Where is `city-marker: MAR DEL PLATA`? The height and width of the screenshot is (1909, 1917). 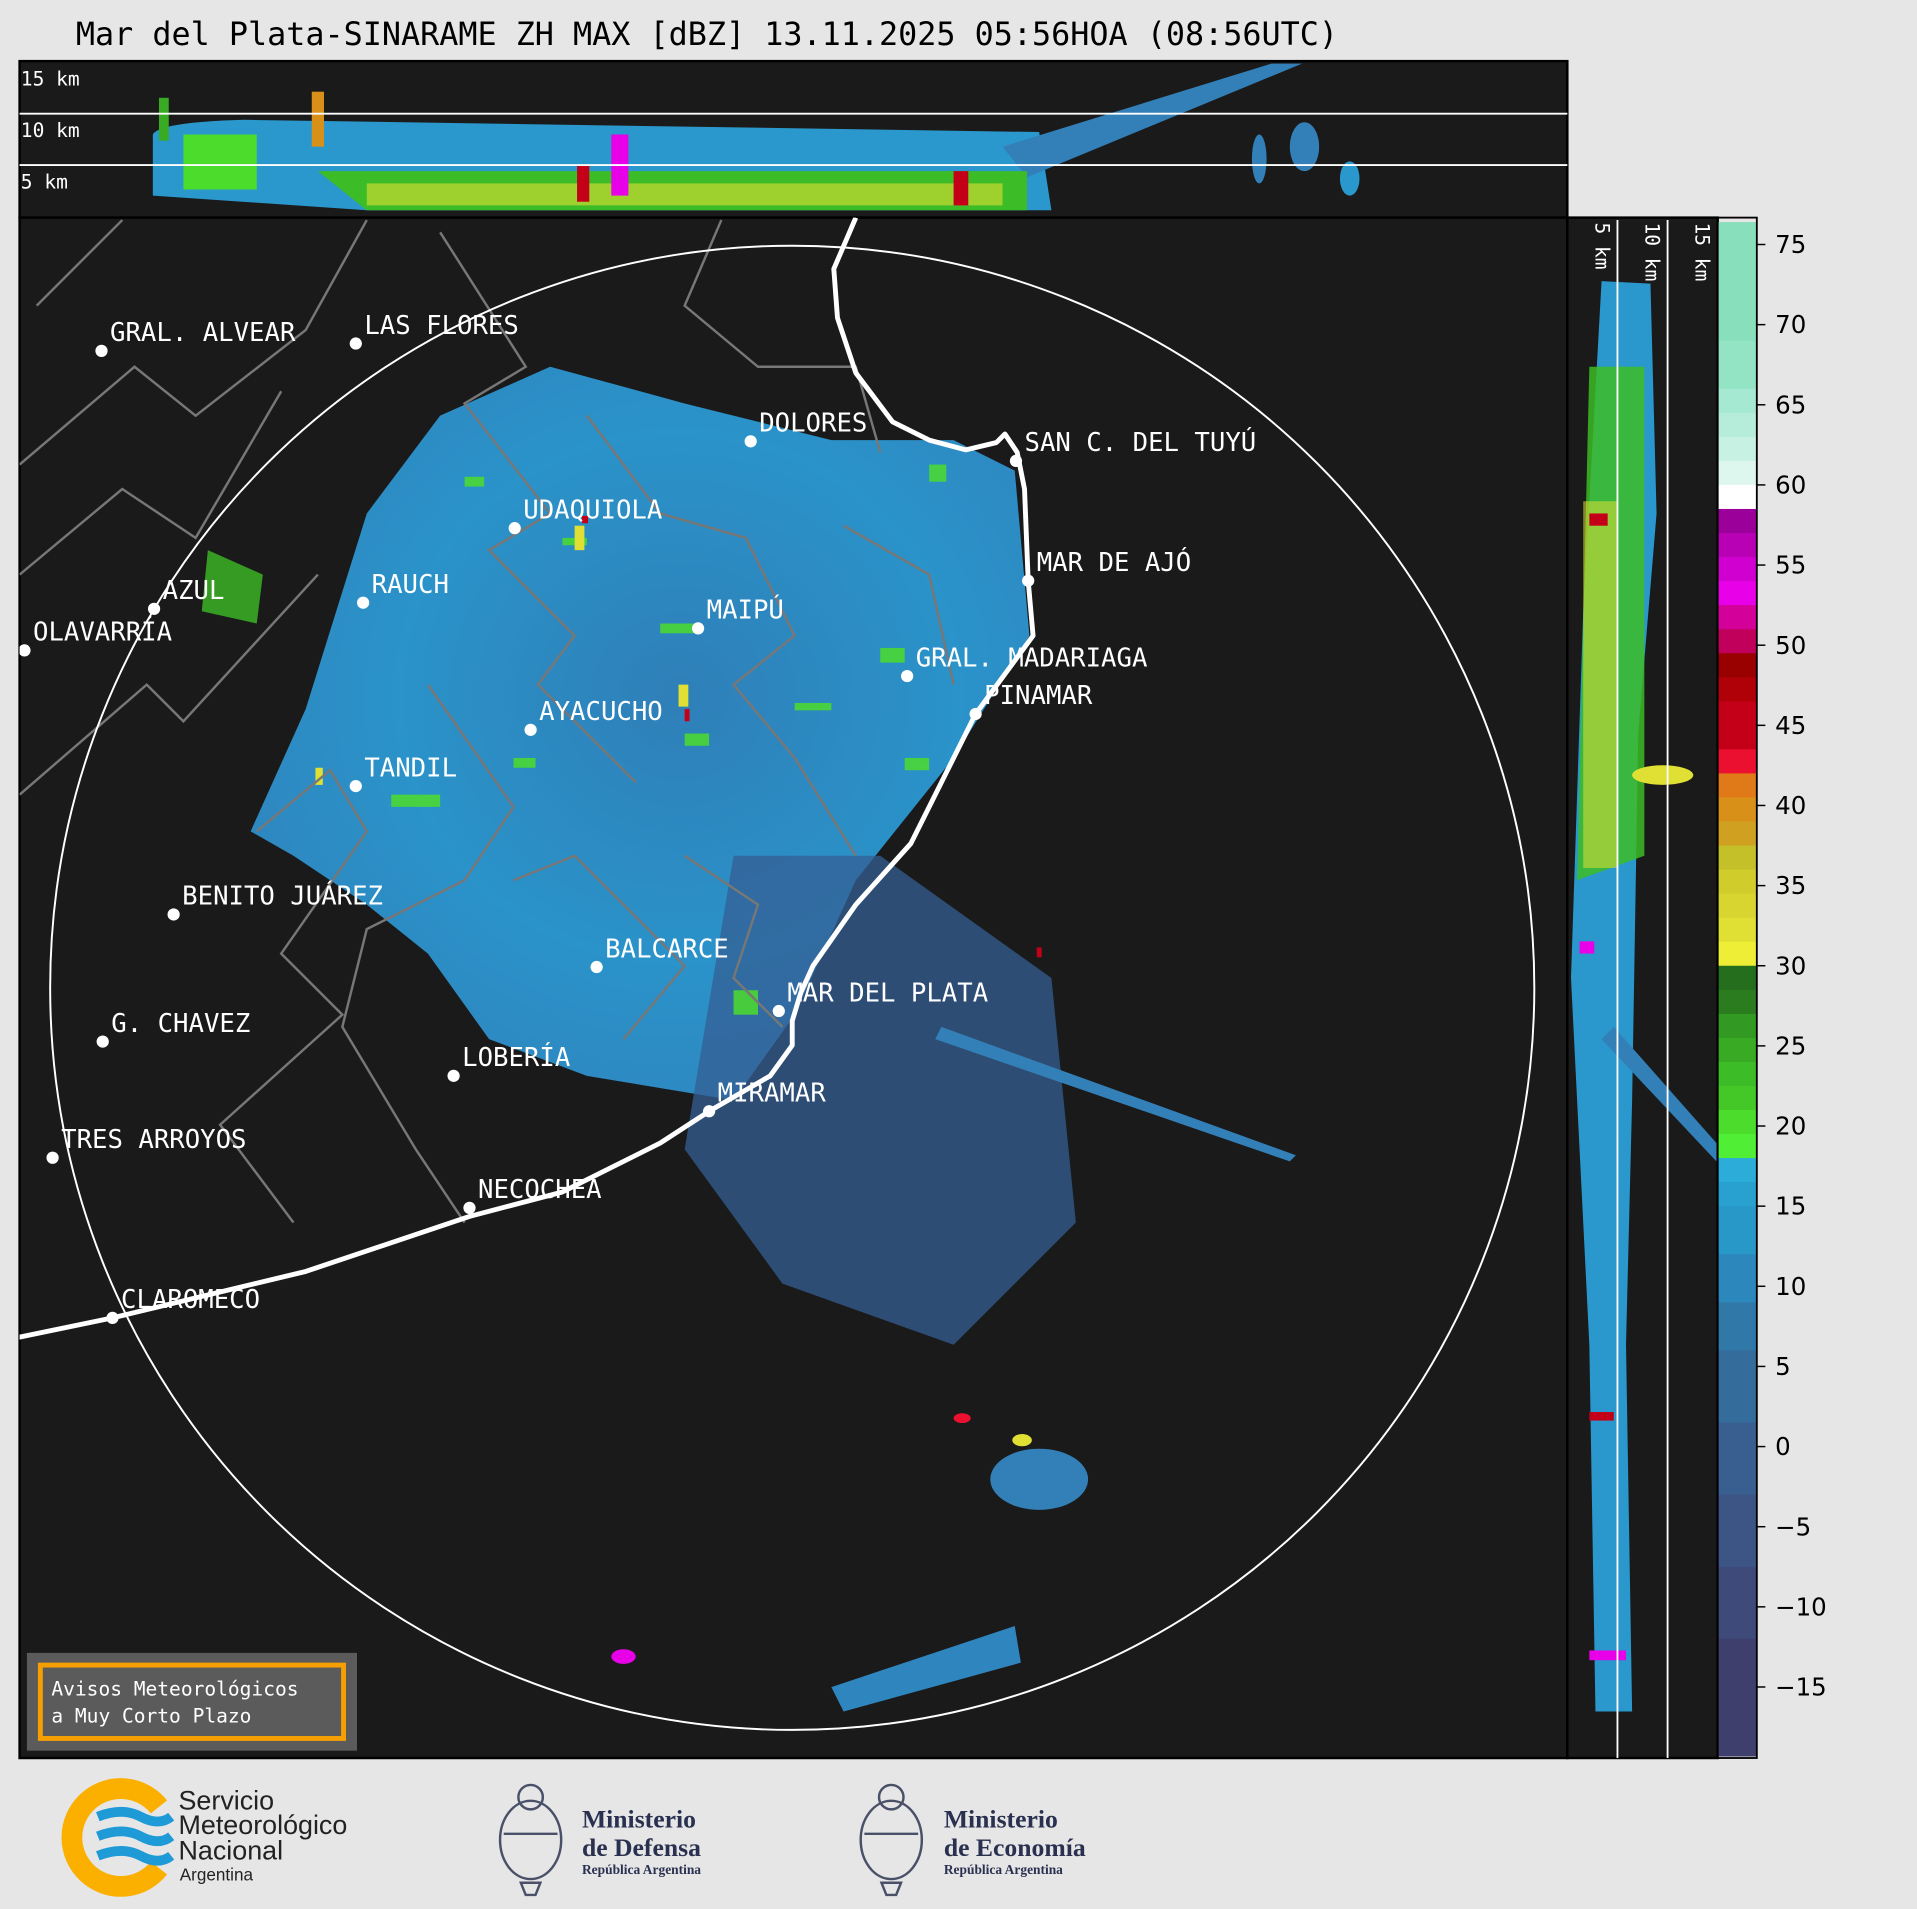 city-marker: MAR DEL PLATA is located at coordinates (880, 998).